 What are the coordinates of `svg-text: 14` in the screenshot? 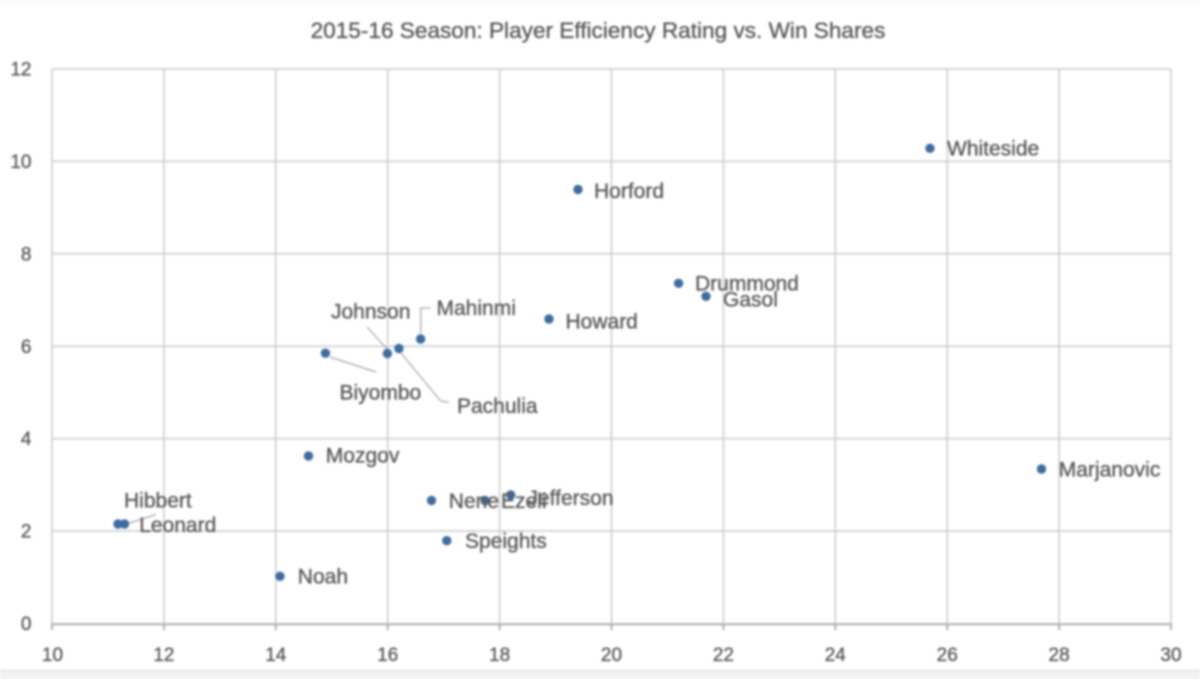 It's located at (276, 655).